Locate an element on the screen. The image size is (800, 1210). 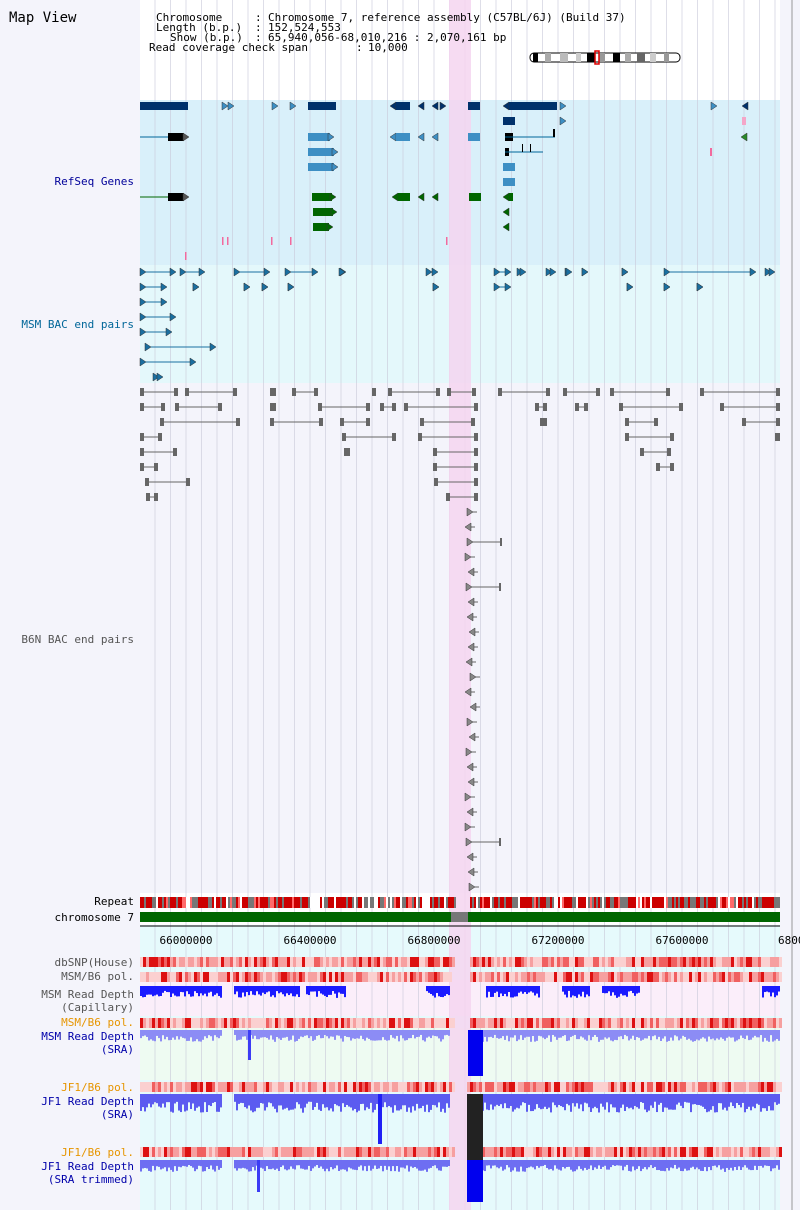
track-label-msm-depth-sra: MSM Read Depth is located at coordinates (87, 1036).